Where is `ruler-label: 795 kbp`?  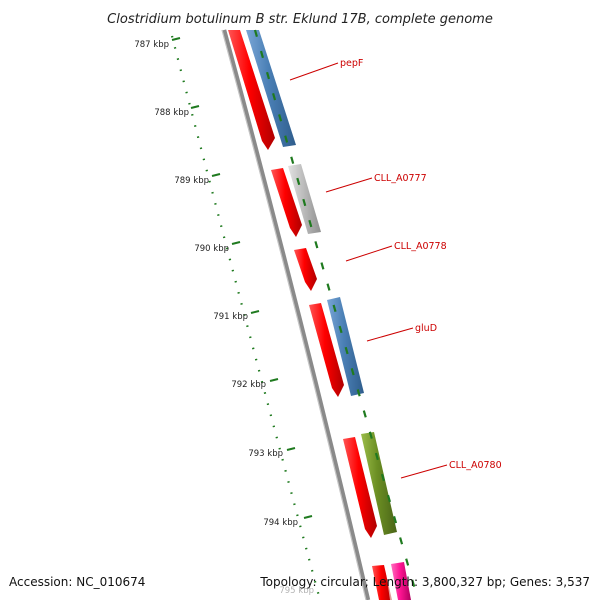
ruler-label: 795 kbp is located at coordinates (296, 591).